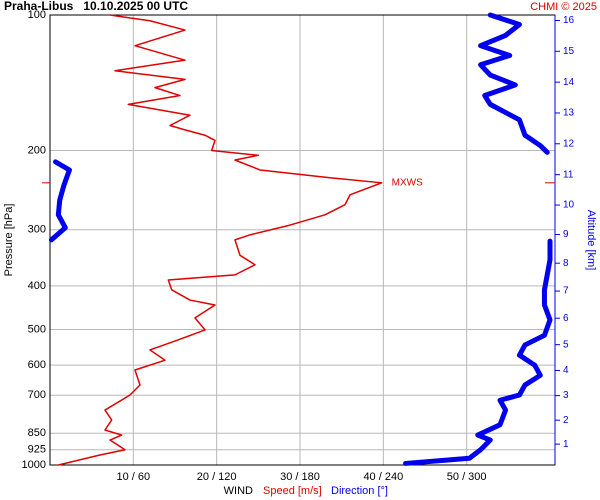  What do you see at coordinates (563, 7) in the screenshot?
I see `credit: CHMI © 2025` at bounding box center [563, 7].